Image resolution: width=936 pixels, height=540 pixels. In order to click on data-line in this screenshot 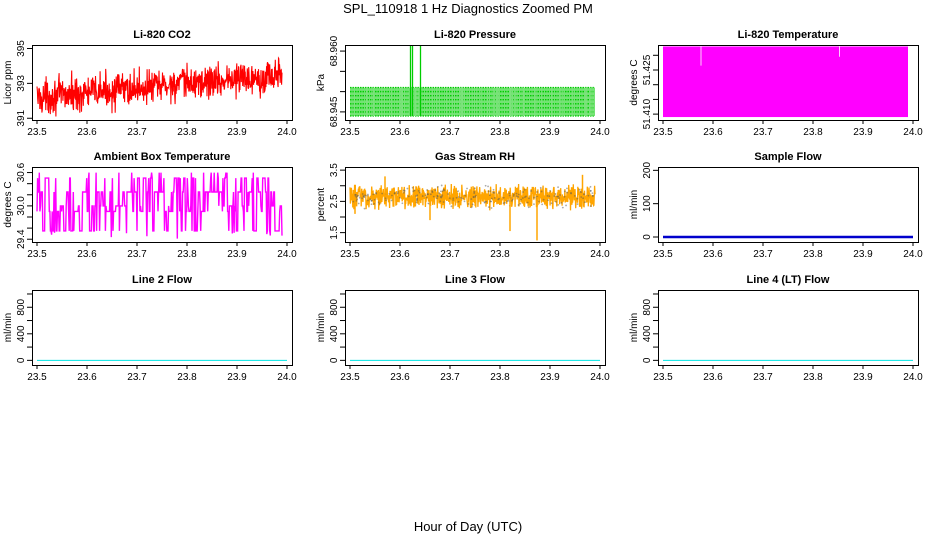, I will do `click(159, 205)`.